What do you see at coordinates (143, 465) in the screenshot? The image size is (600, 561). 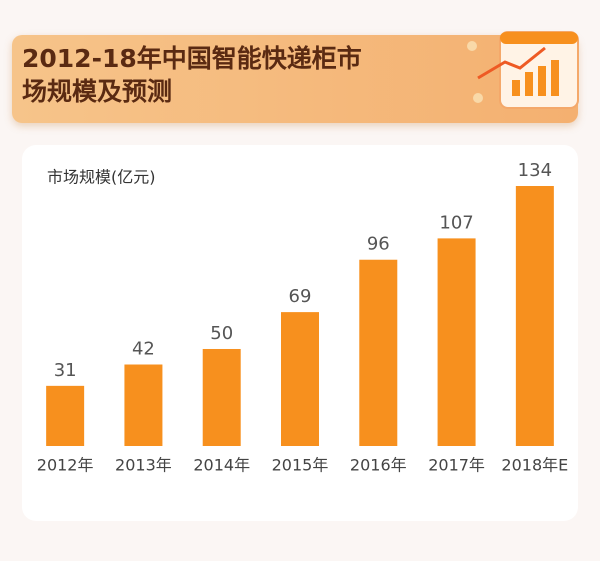 I see `x-tick-label: 2013年` at bounding box center [143, 465].